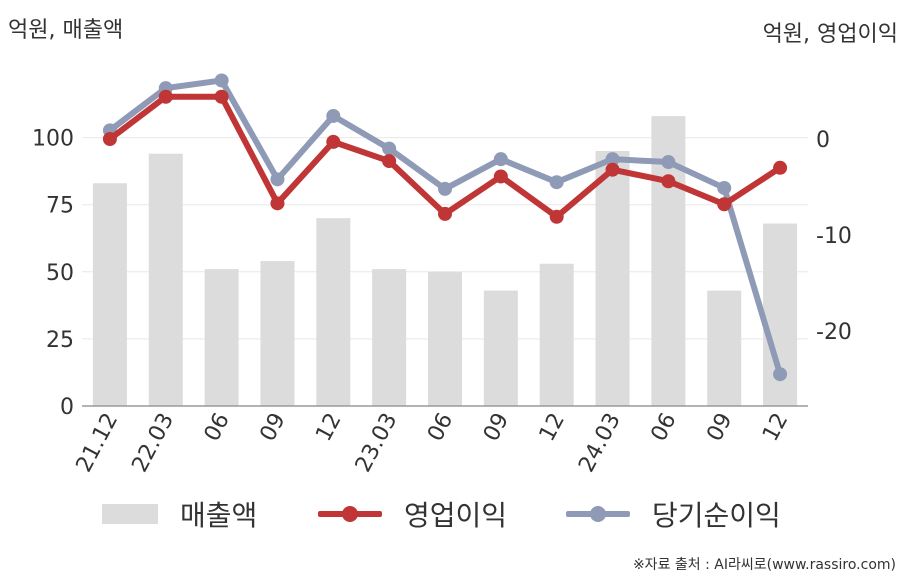 Image resolution: width=908 pixels, height=580 pixels. What do you see at coordinates (60, 206) in the screenshot?
I see `left-tick-label: 75` at bounding box center [60, 206].